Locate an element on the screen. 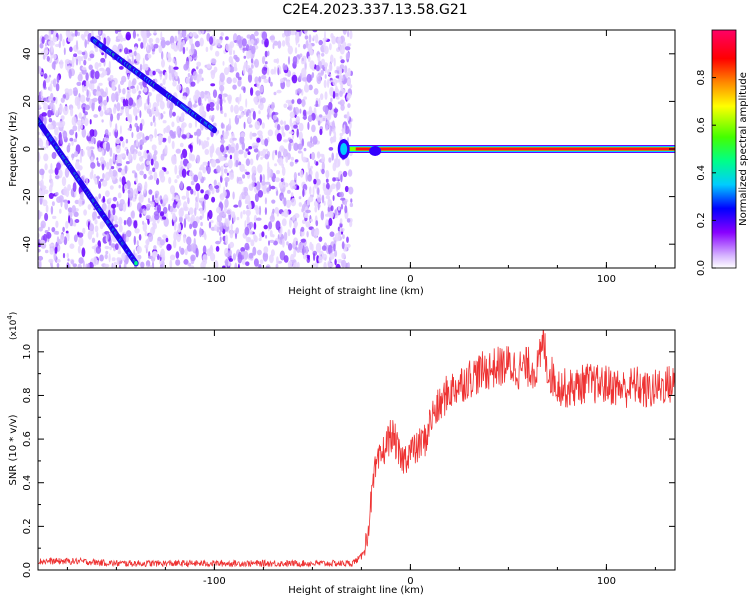 The width and height of the screenshot is (750, 600). y-tick-label: -20 is located at coordinates (27, 196).